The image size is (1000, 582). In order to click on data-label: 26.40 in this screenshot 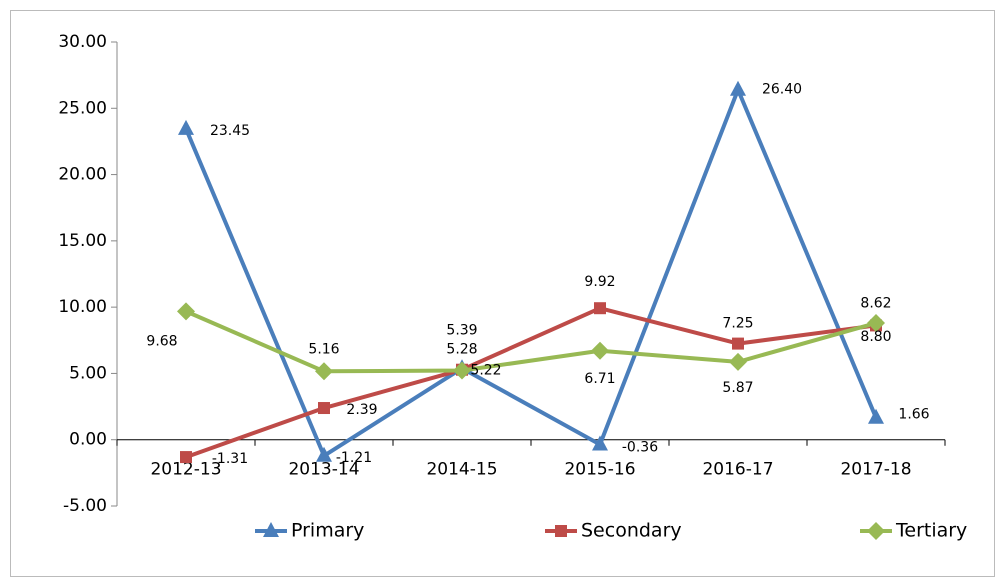, I will do `click(782, 90)`.